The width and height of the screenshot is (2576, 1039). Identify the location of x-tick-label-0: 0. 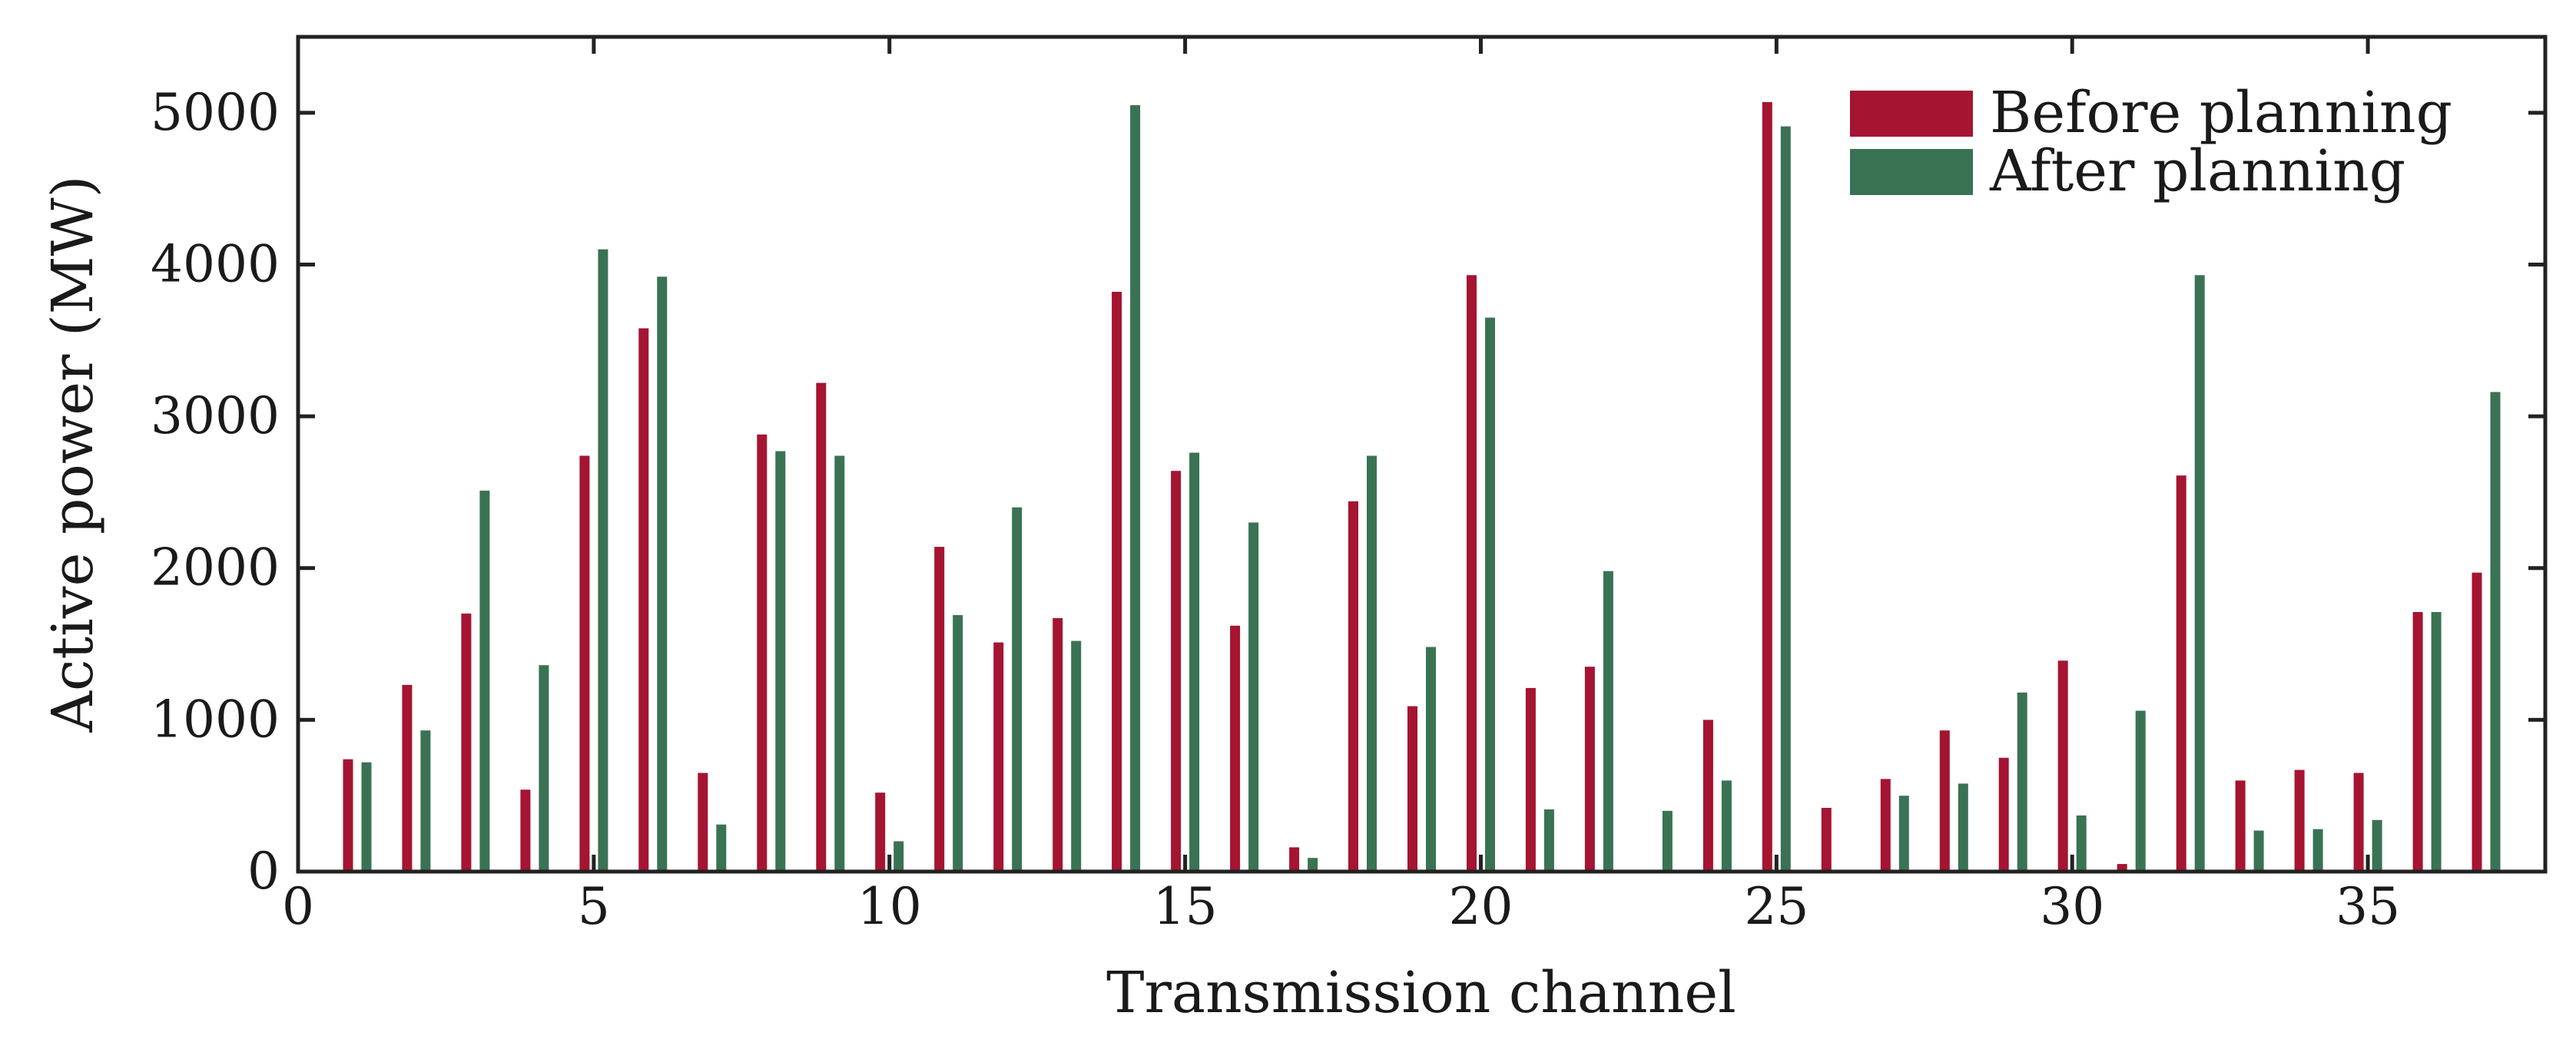
(298, 907).